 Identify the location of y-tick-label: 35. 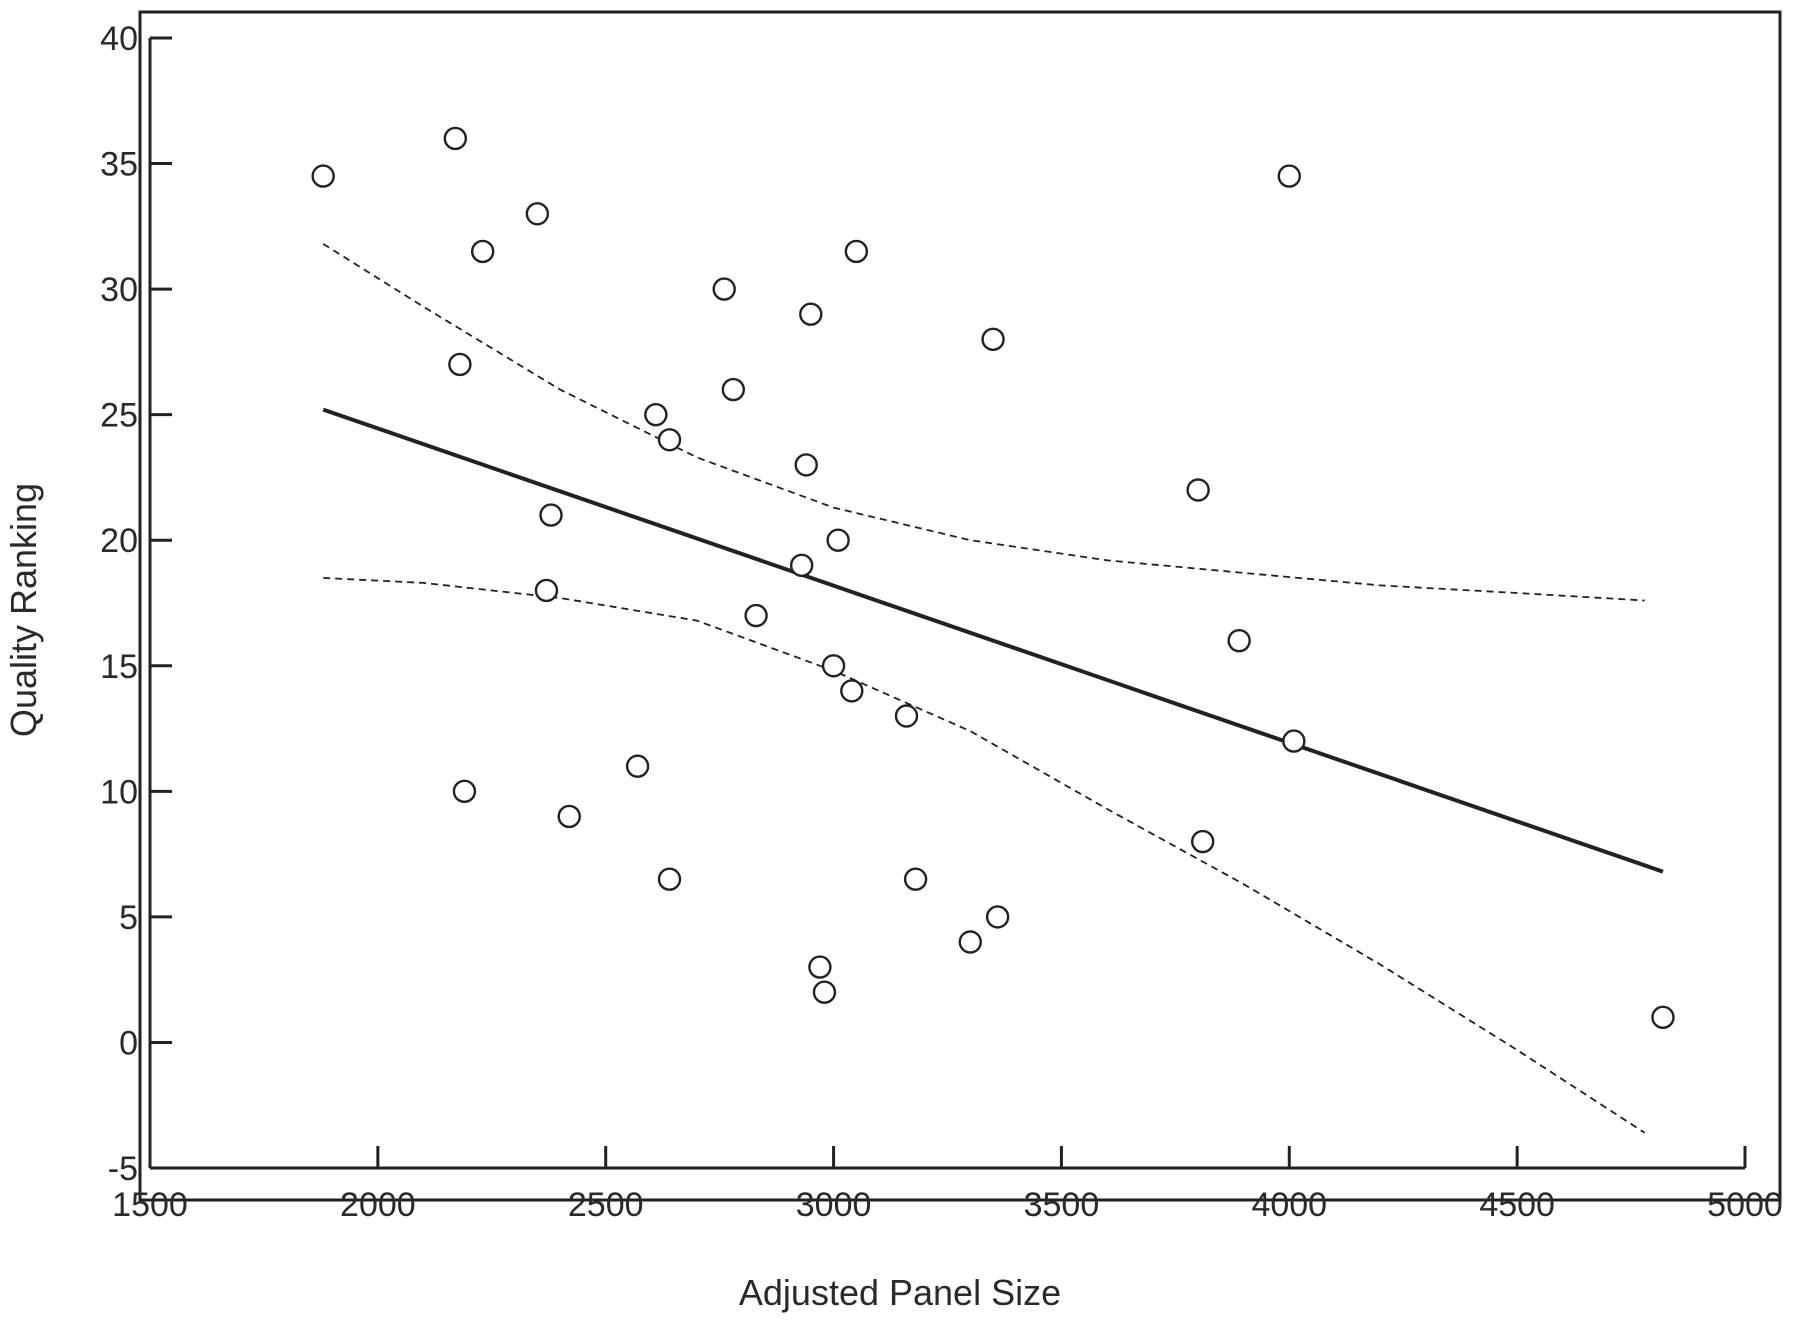
(119, 165).